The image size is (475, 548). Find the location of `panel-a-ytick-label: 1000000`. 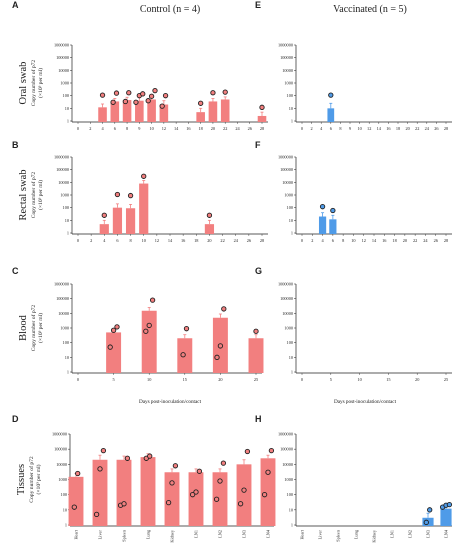

panel-a-ytick-label: 1000000 is located at coordinates (61, 45).